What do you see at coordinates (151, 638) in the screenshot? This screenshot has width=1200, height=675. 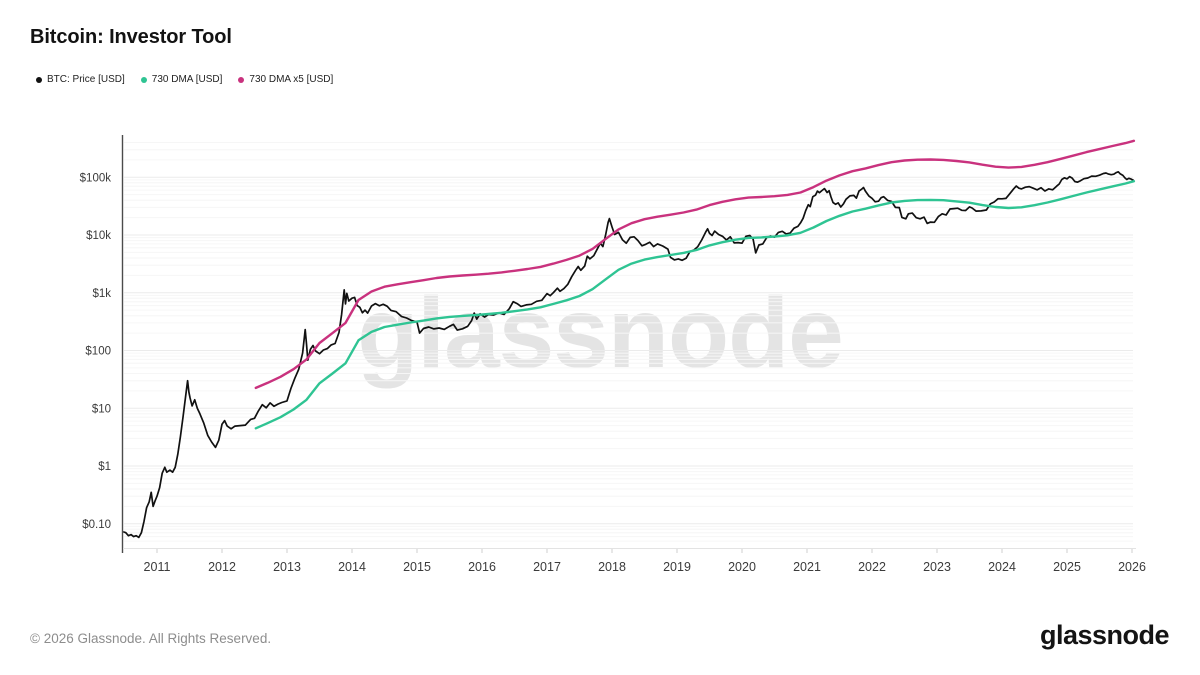 I see `copyright-text: © 2026 Glassnode. All Rights Reserved.` at bounding box center [151, 638].